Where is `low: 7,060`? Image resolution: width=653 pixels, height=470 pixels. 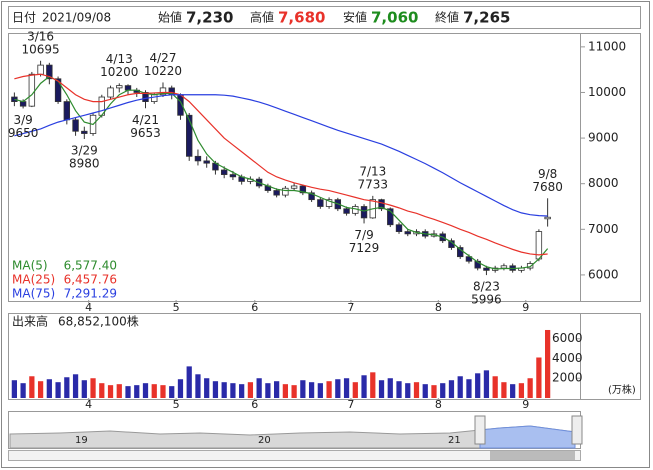
low: 7,060 is located at coordinates (394, 18).